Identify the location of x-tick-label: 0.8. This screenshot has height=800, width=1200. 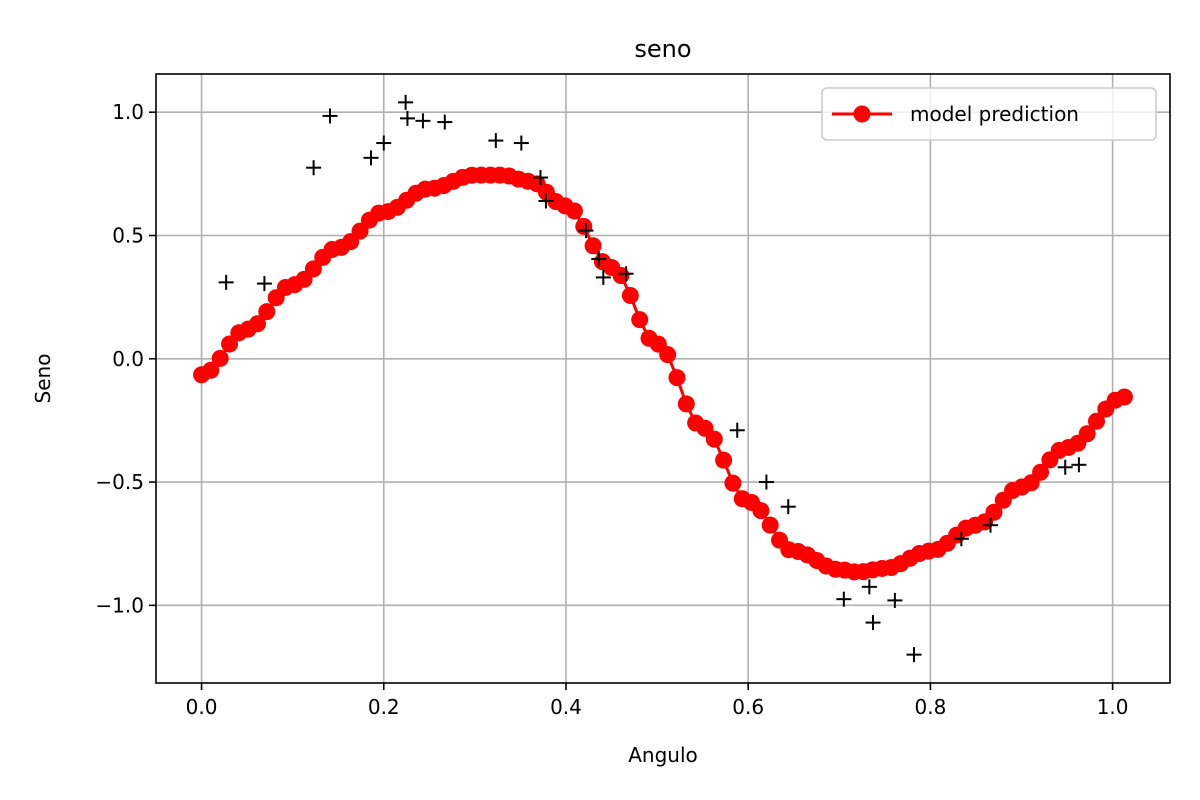
(930, 707).